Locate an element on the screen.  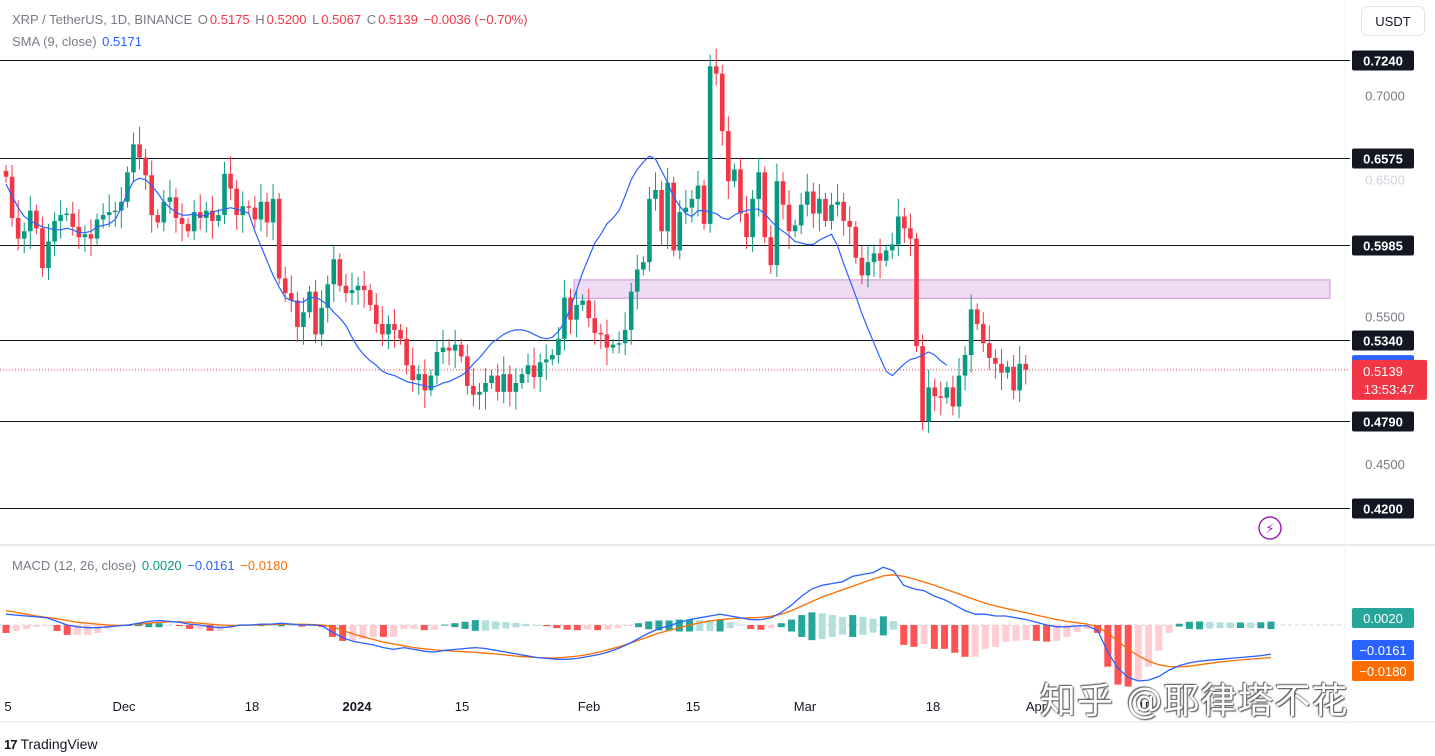
level-label: 0.6575 is located at coordinates (1383, 159).